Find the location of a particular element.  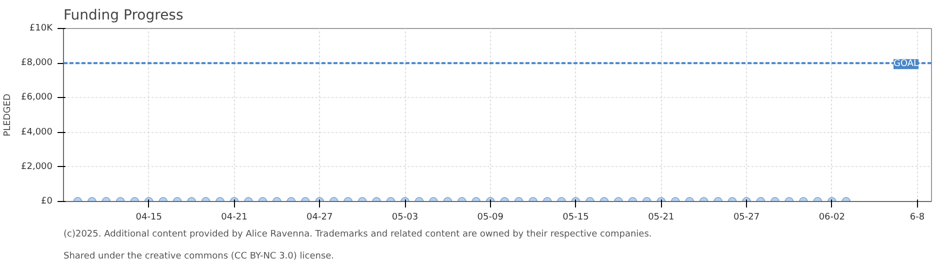

x-tick-label: 04-27 is located at coordinates (319, 217).